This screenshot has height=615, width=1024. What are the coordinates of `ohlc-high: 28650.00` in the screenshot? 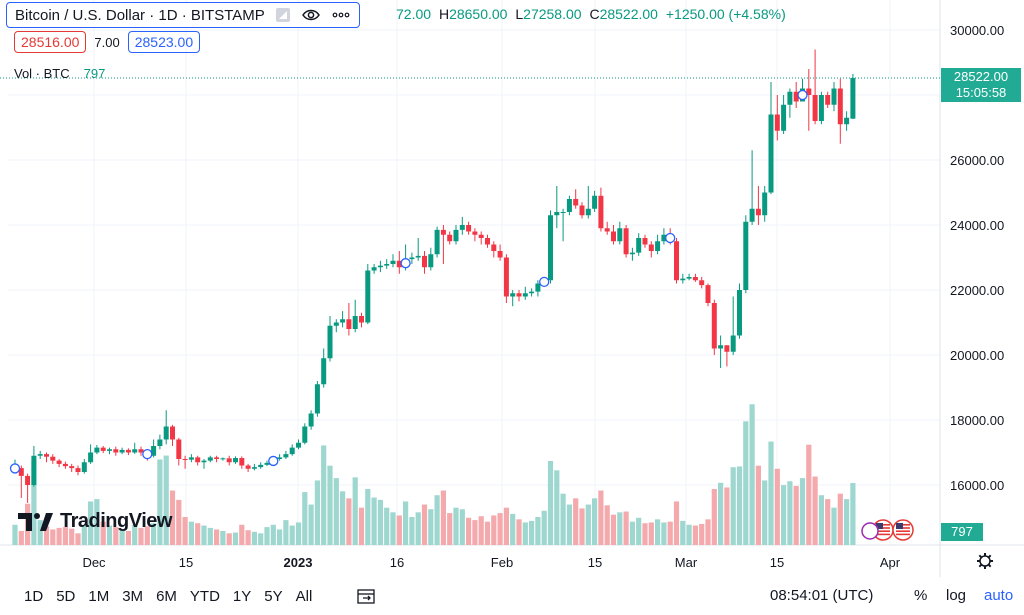 It's located at (478, 14).